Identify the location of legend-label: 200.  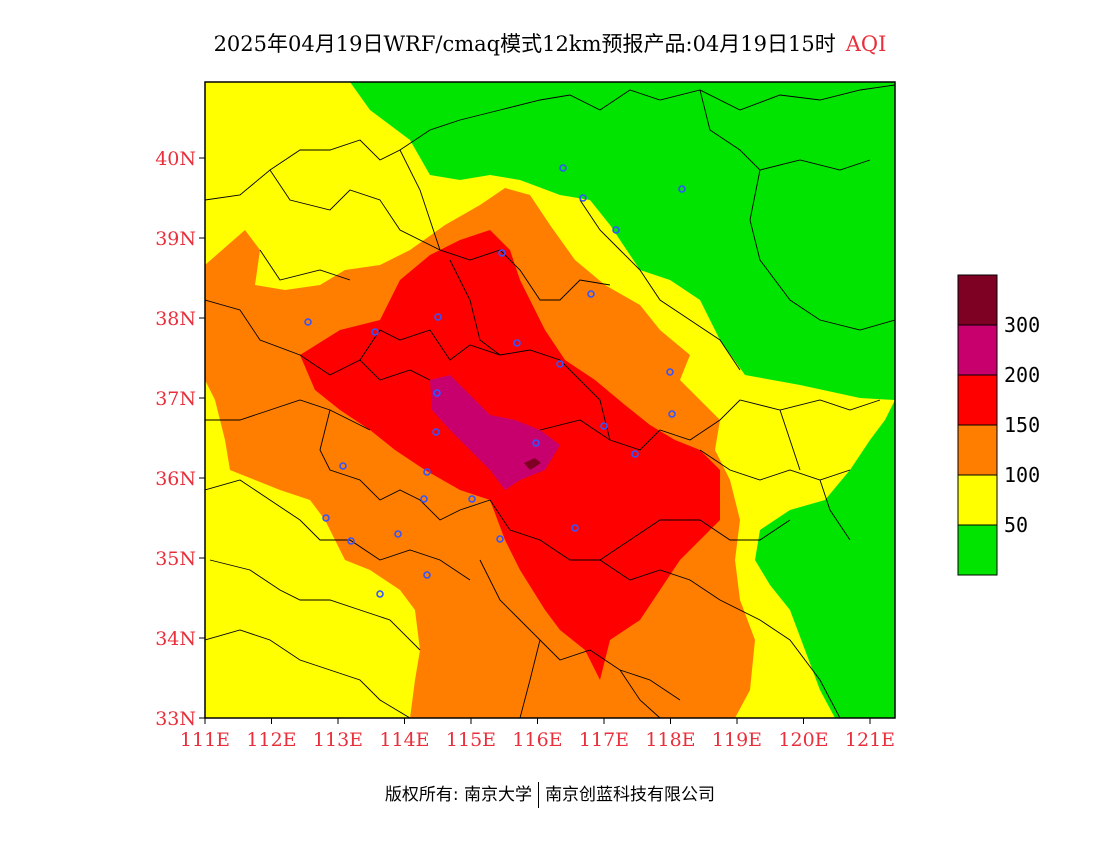
(1022, 375).